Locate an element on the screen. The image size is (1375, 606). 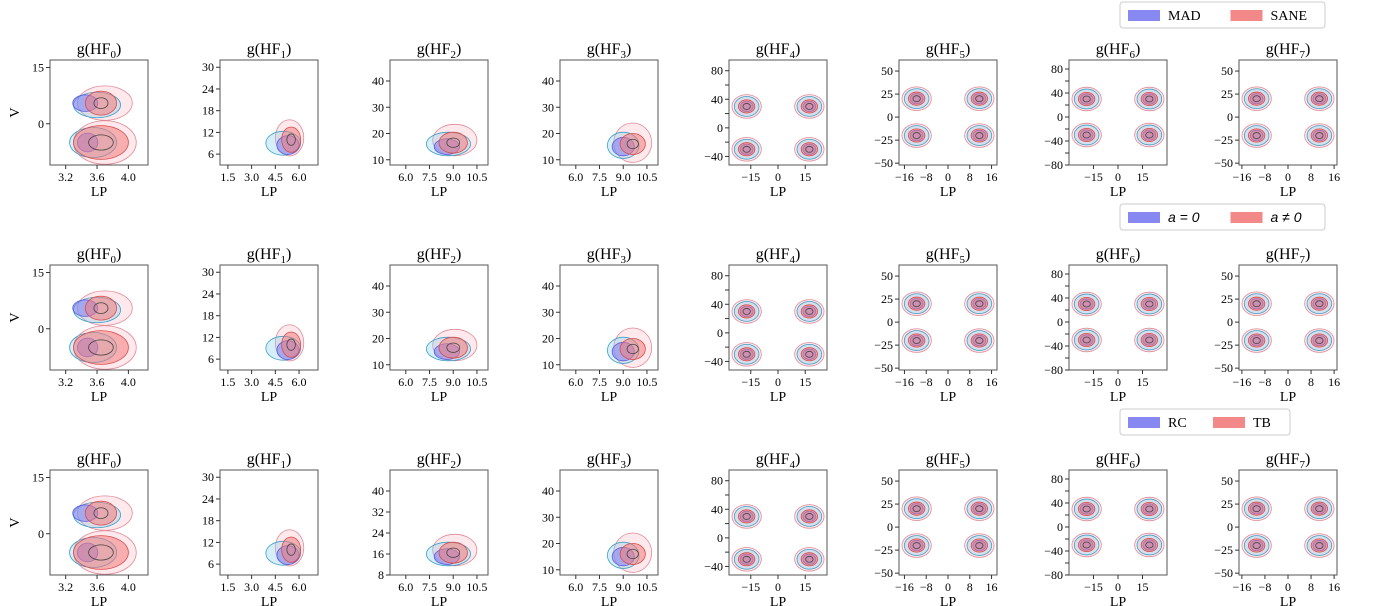
legend-label: MAD is located at coordinates (1184, 16).